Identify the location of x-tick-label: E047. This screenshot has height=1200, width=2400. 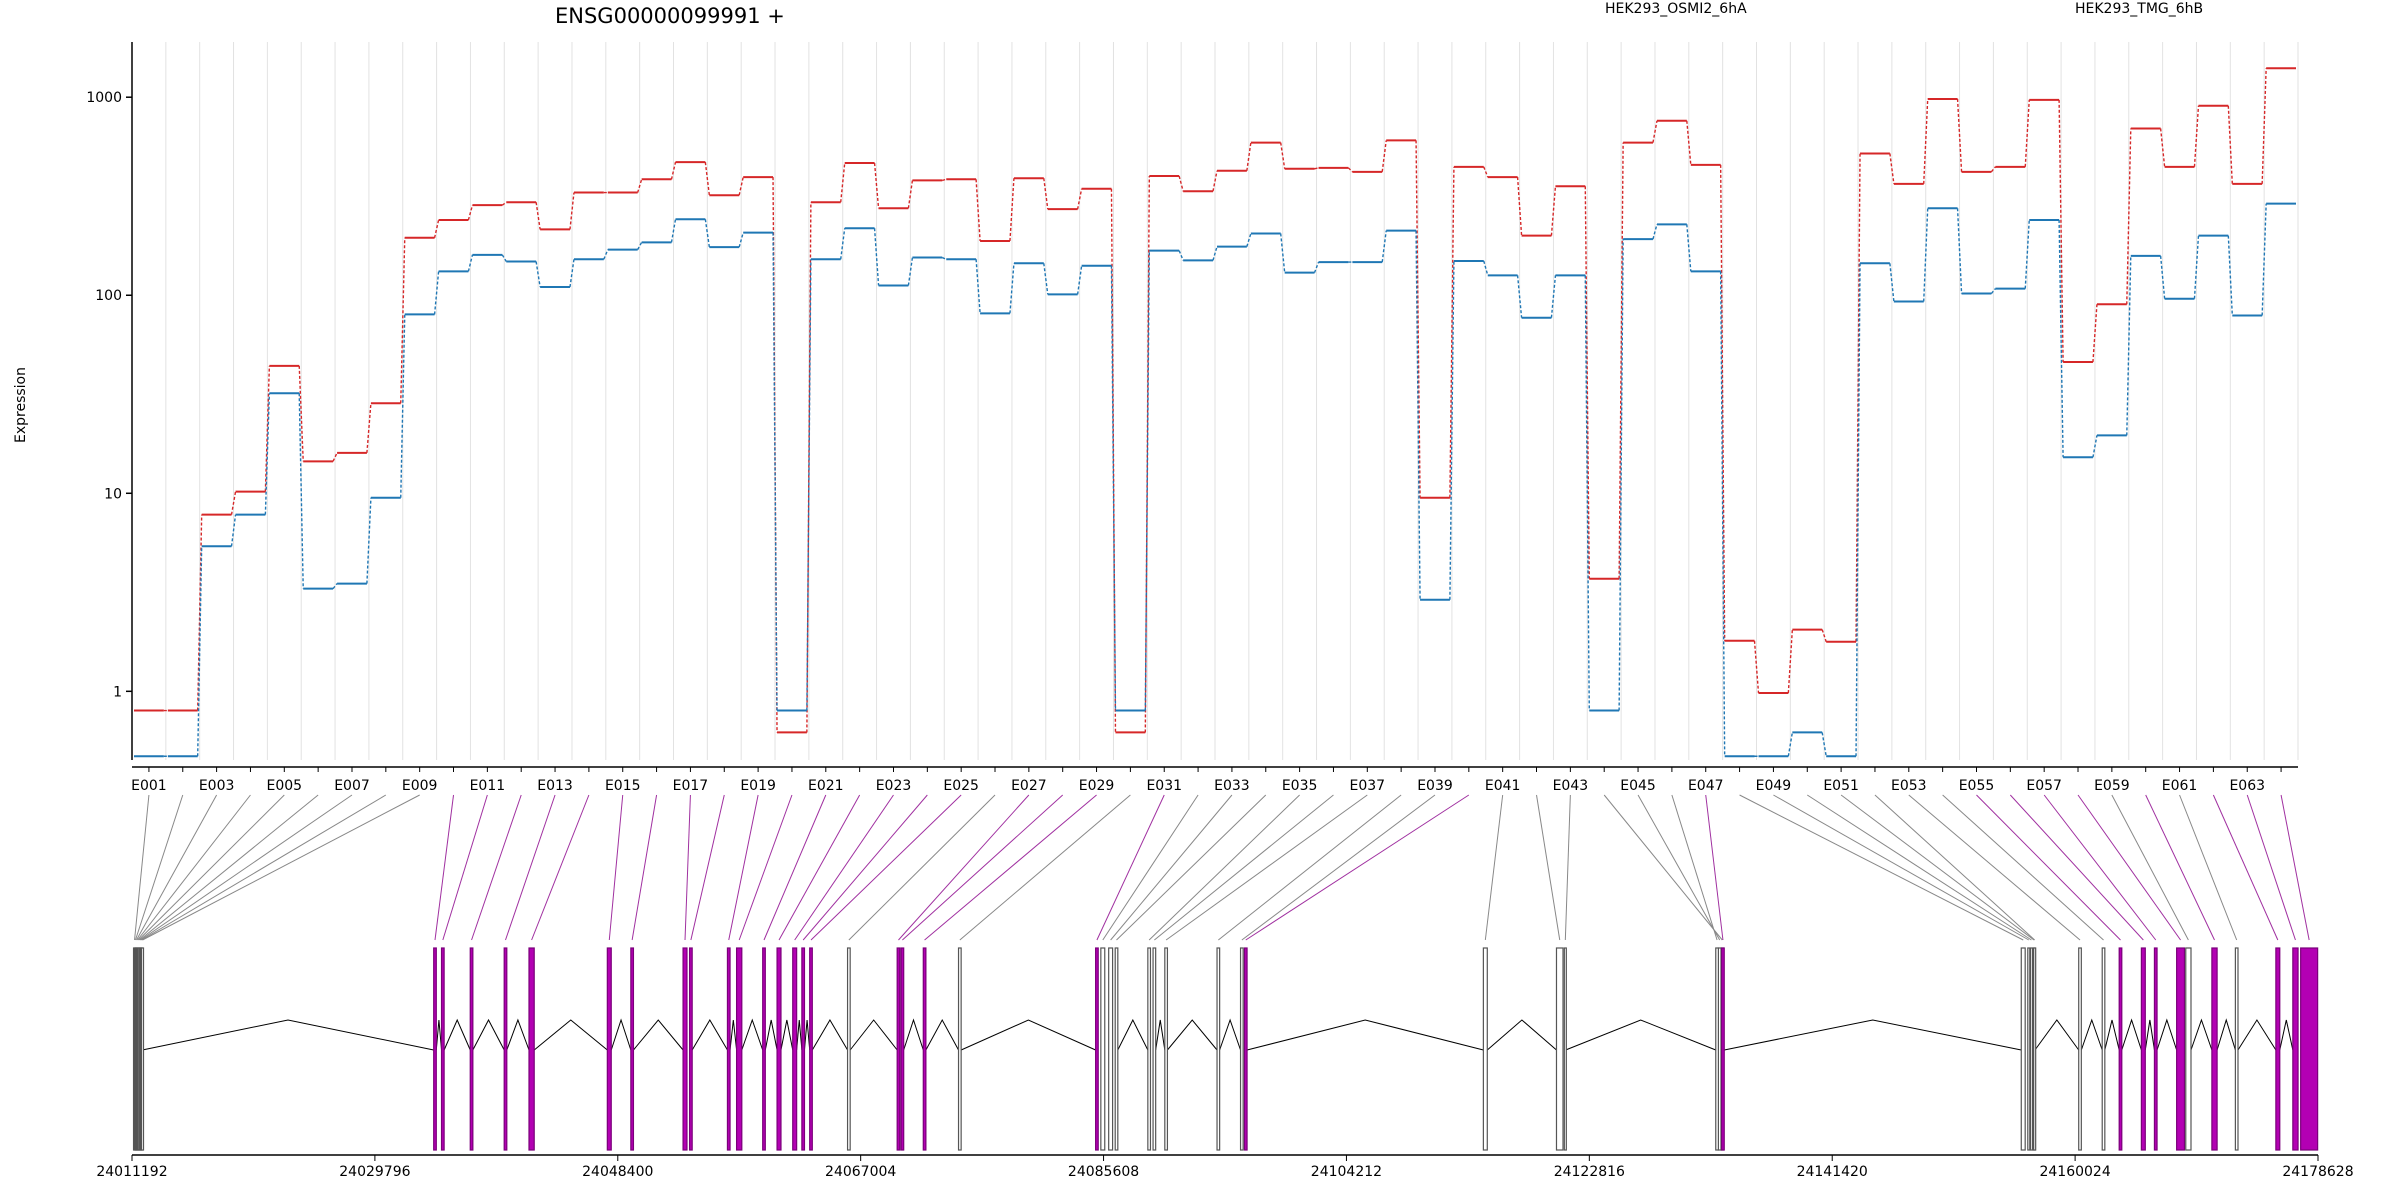
(1706, 786).